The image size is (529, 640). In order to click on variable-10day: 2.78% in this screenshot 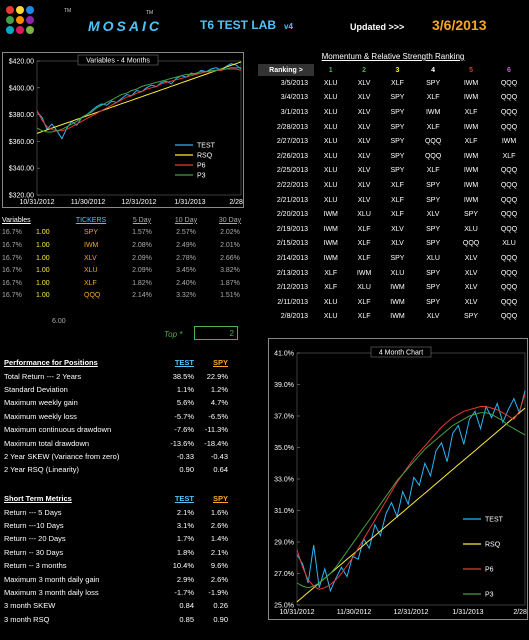, I will do `click(186, 258)`.